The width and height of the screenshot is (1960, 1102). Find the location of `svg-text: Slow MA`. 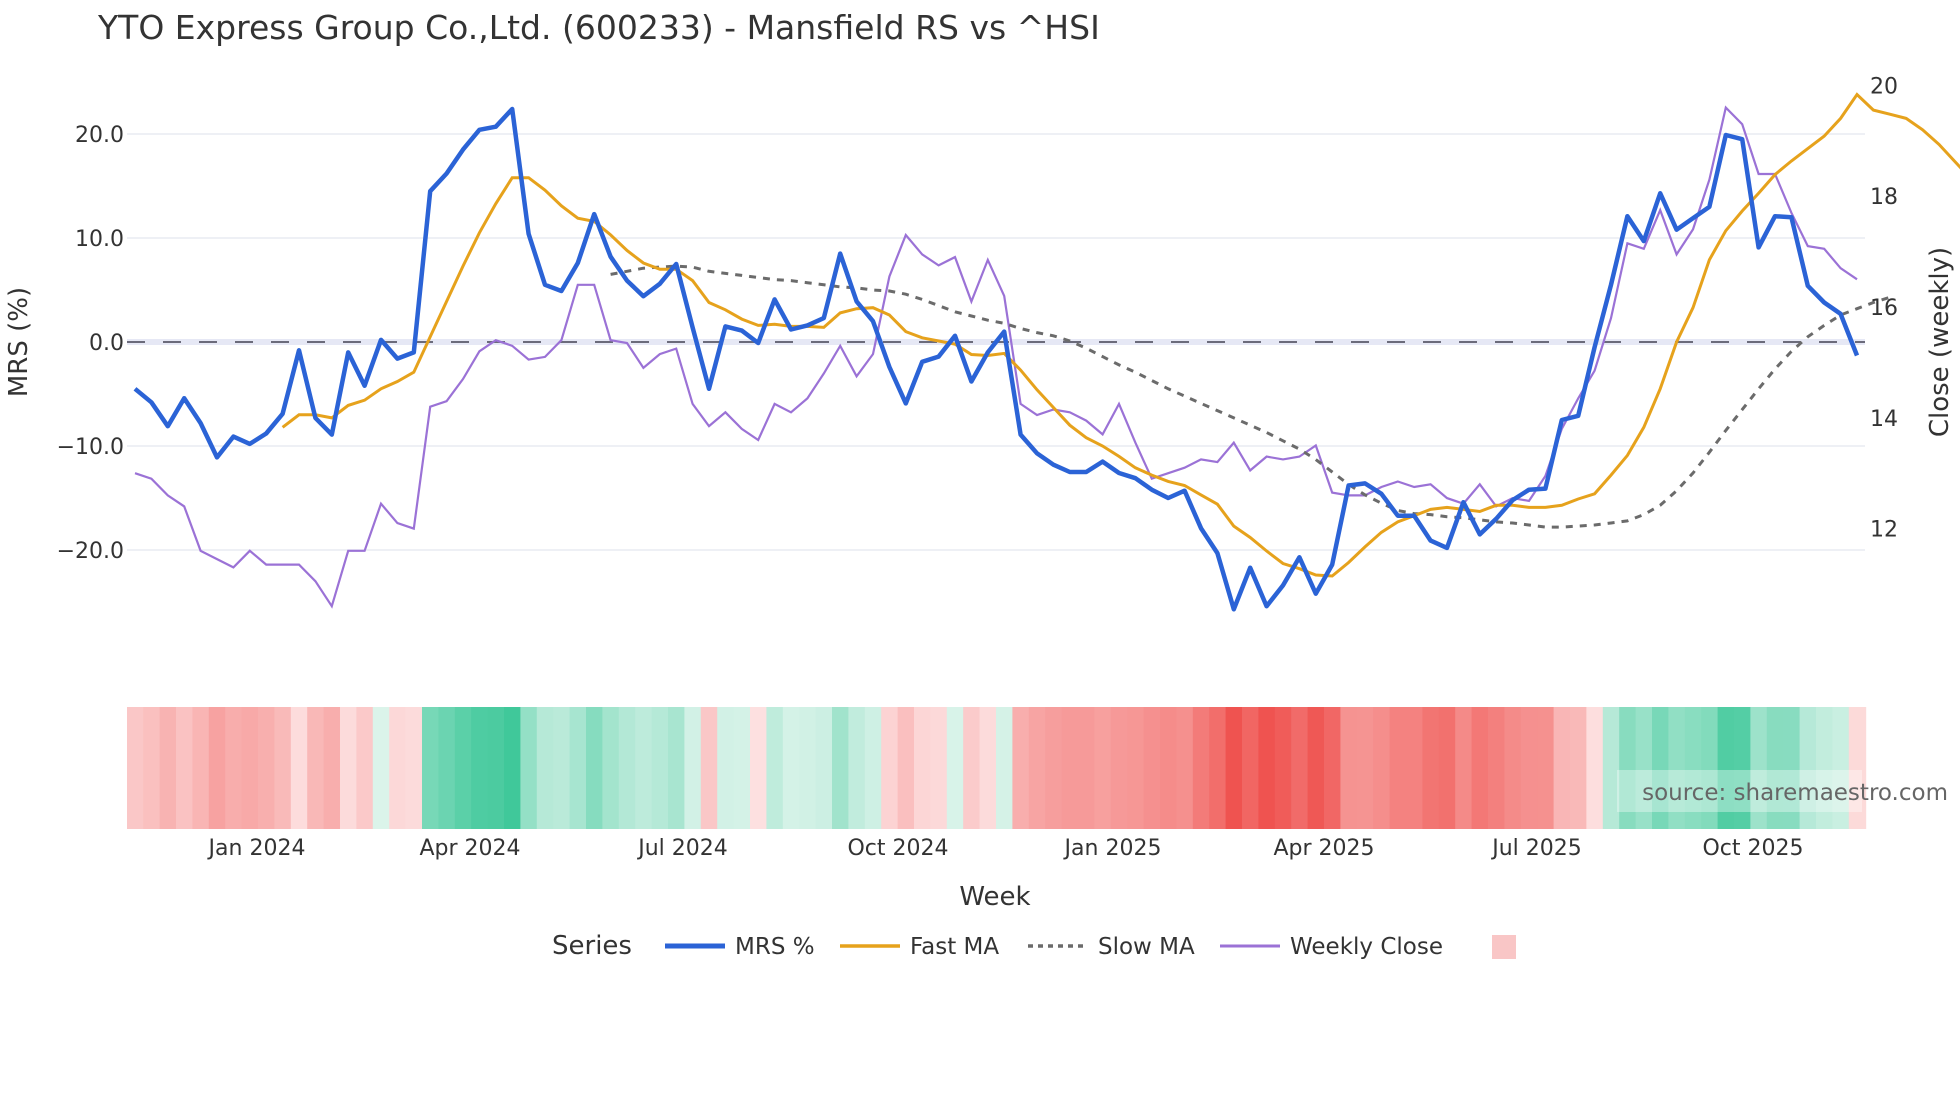

svg-text: Slow MA is located at coordinates (1146, 947).